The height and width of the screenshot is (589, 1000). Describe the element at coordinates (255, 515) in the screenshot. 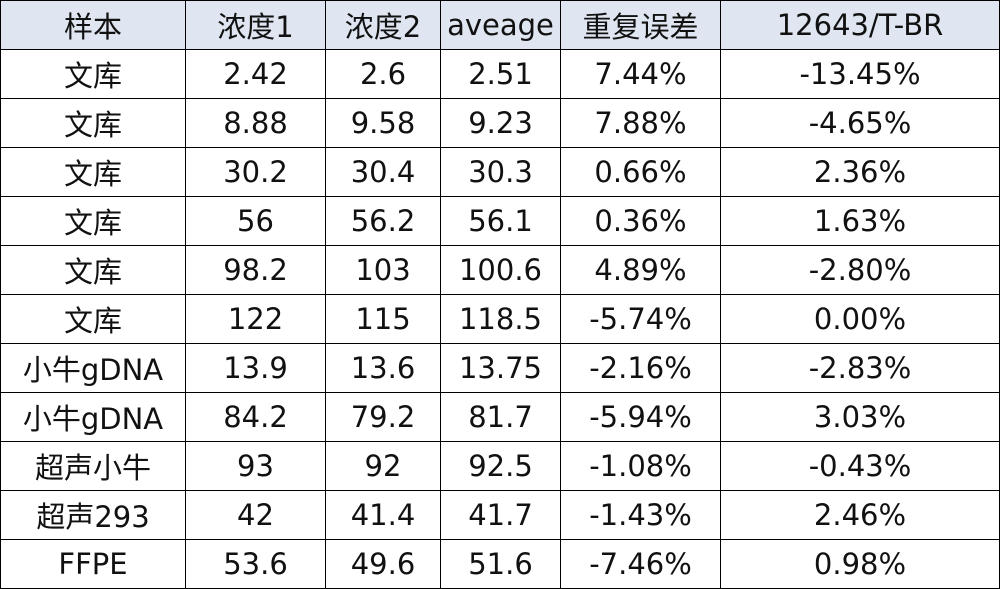

I see `table-cell: 42` at that location.